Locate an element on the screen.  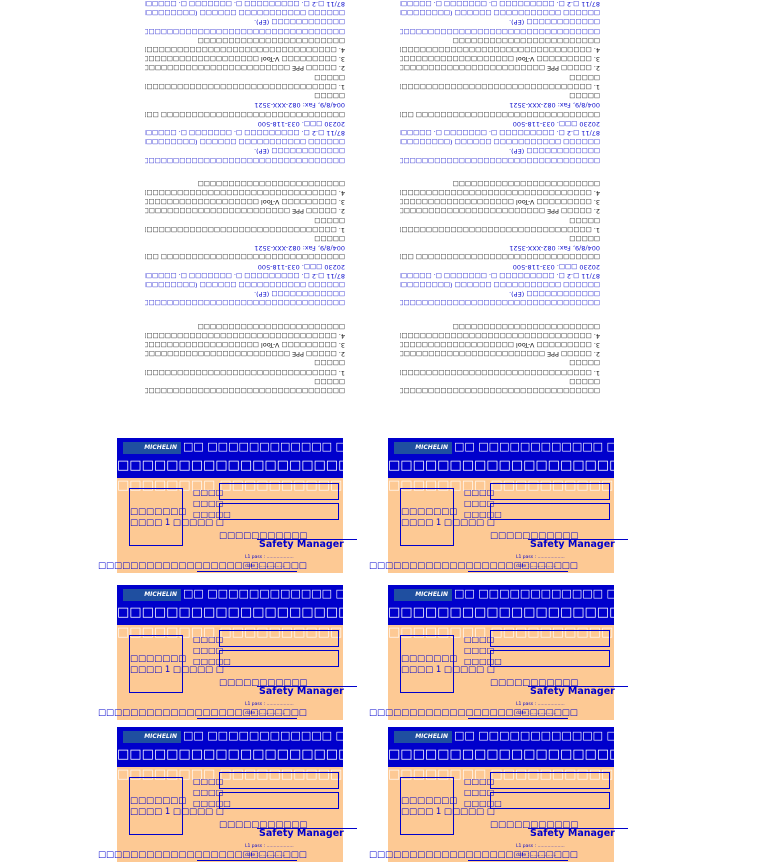
signature-label: □□□□□□□□□□□ is located at coordinates (534, 536).